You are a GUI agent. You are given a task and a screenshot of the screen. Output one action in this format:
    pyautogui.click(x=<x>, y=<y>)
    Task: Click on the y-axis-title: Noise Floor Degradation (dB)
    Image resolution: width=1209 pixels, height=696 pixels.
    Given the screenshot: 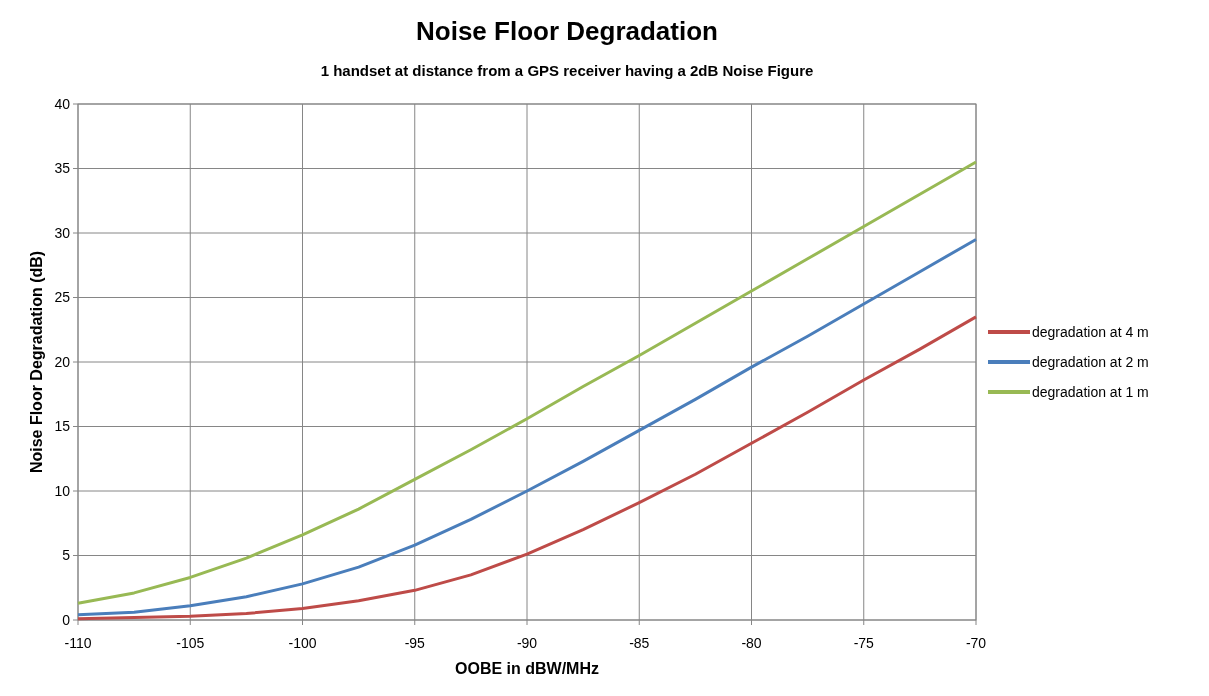 What is the action you would take?
    pyautogui.click(x=36, y=362)
    